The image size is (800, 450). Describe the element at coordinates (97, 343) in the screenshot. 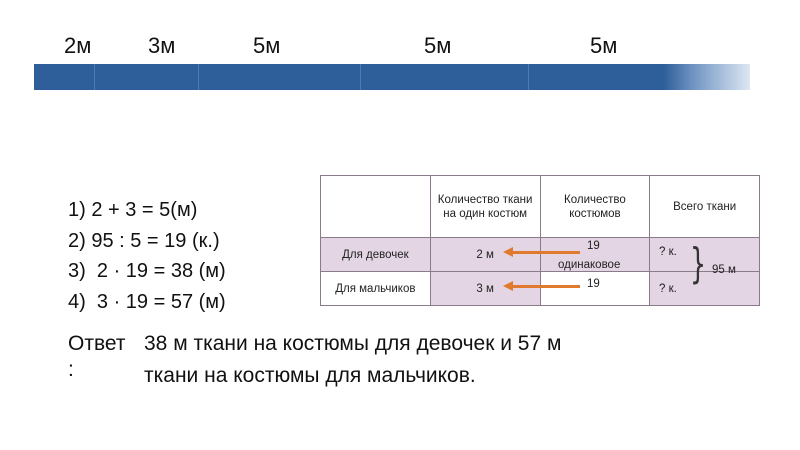

I see `answer-label: Ответ` at that location.